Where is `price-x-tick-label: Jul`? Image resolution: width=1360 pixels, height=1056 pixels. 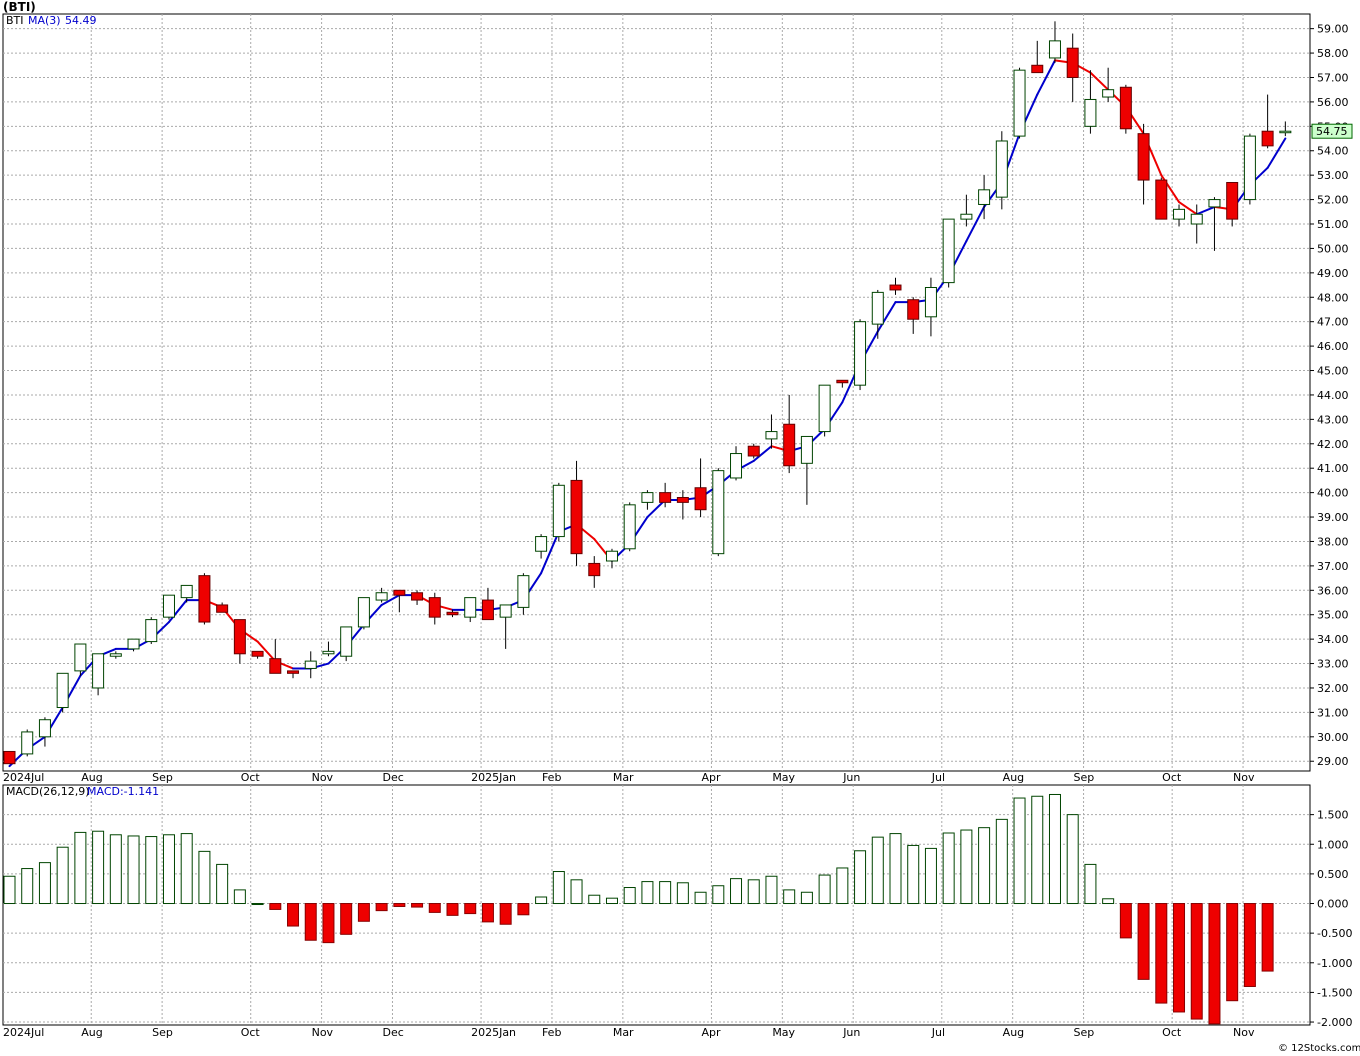
price-x-tick-label: Jul is located at coordinates (938, 777).